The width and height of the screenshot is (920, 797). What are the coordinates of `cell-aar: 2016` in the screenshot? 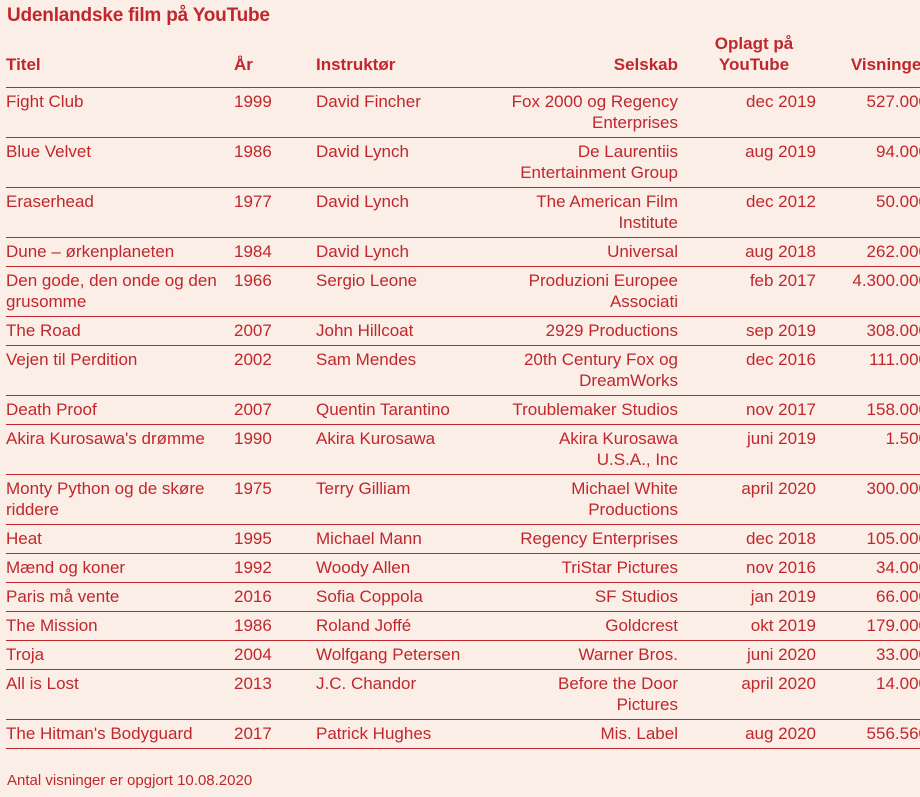 It's located at (275, 597).